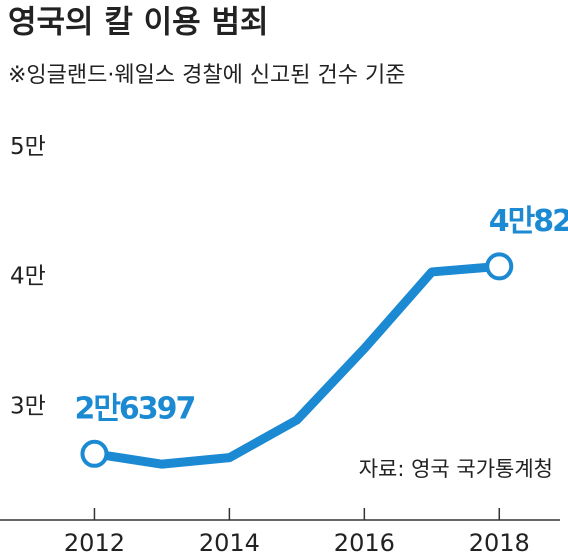  Describe the element at coordinates (134, 408) in the screenshot. I see `value-label: 2만6397` at that location.